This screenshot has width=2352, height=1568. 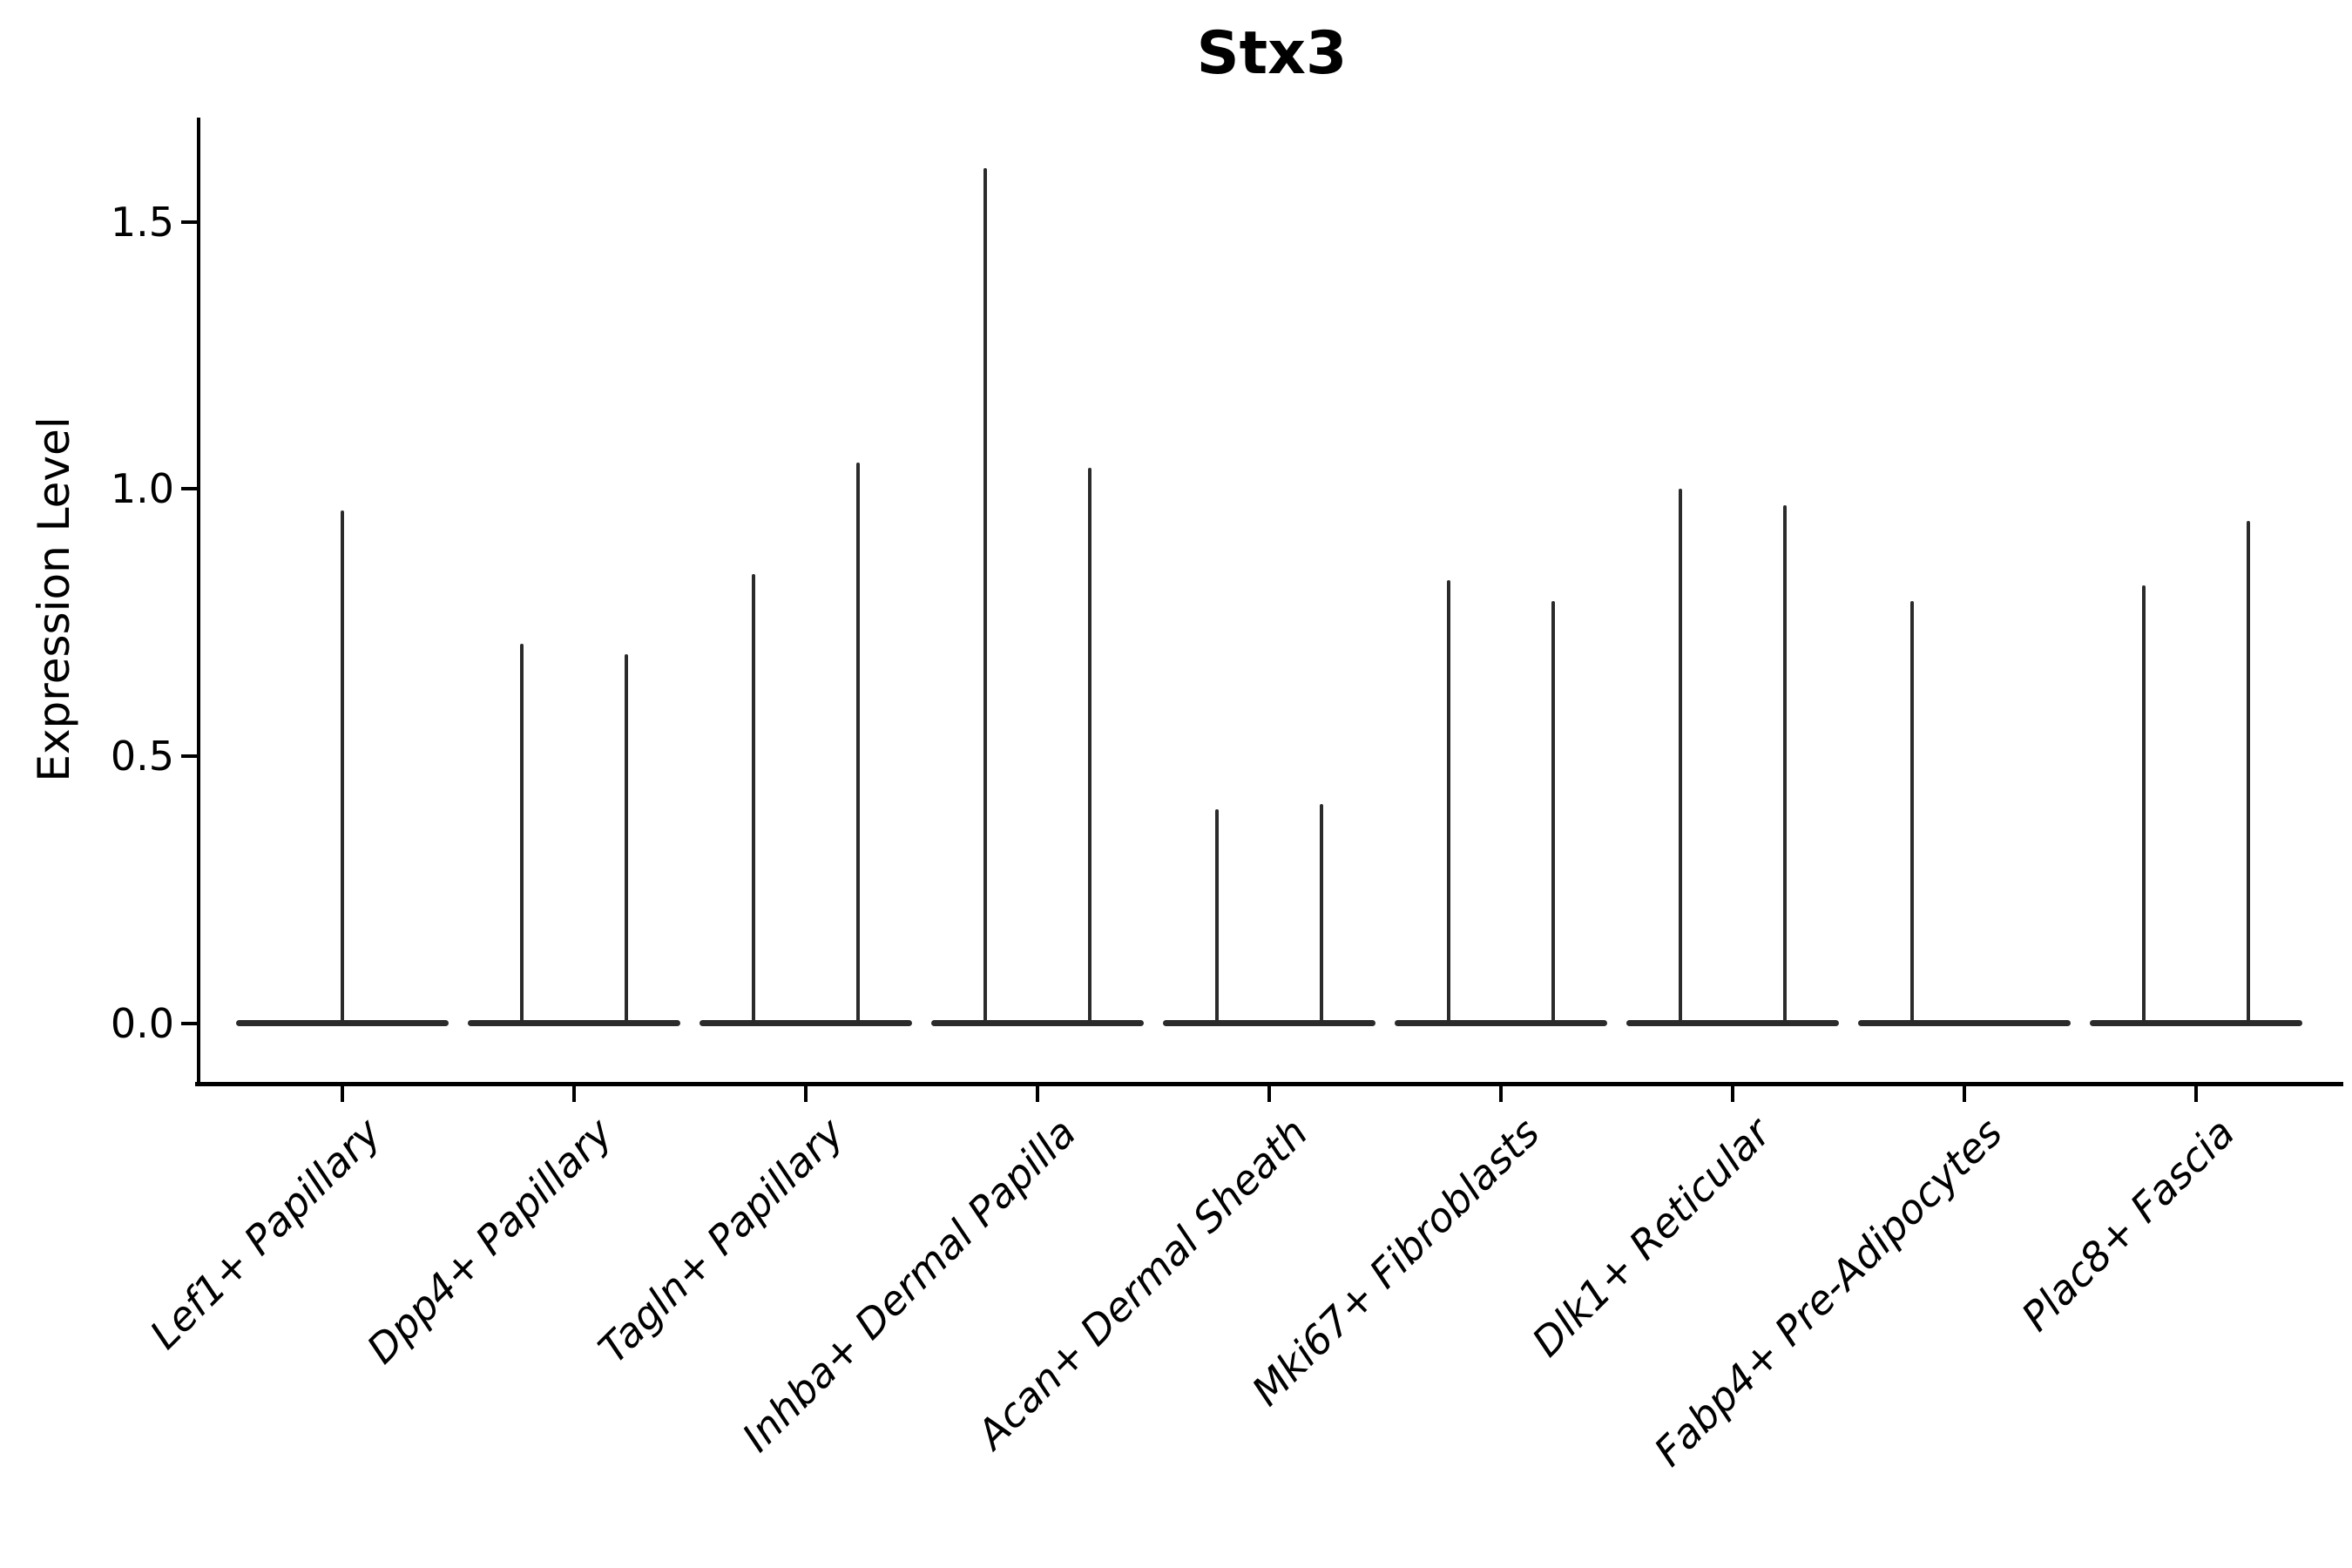 I want to click on y-tick-label: 1.5, so click(x=142, y=222).